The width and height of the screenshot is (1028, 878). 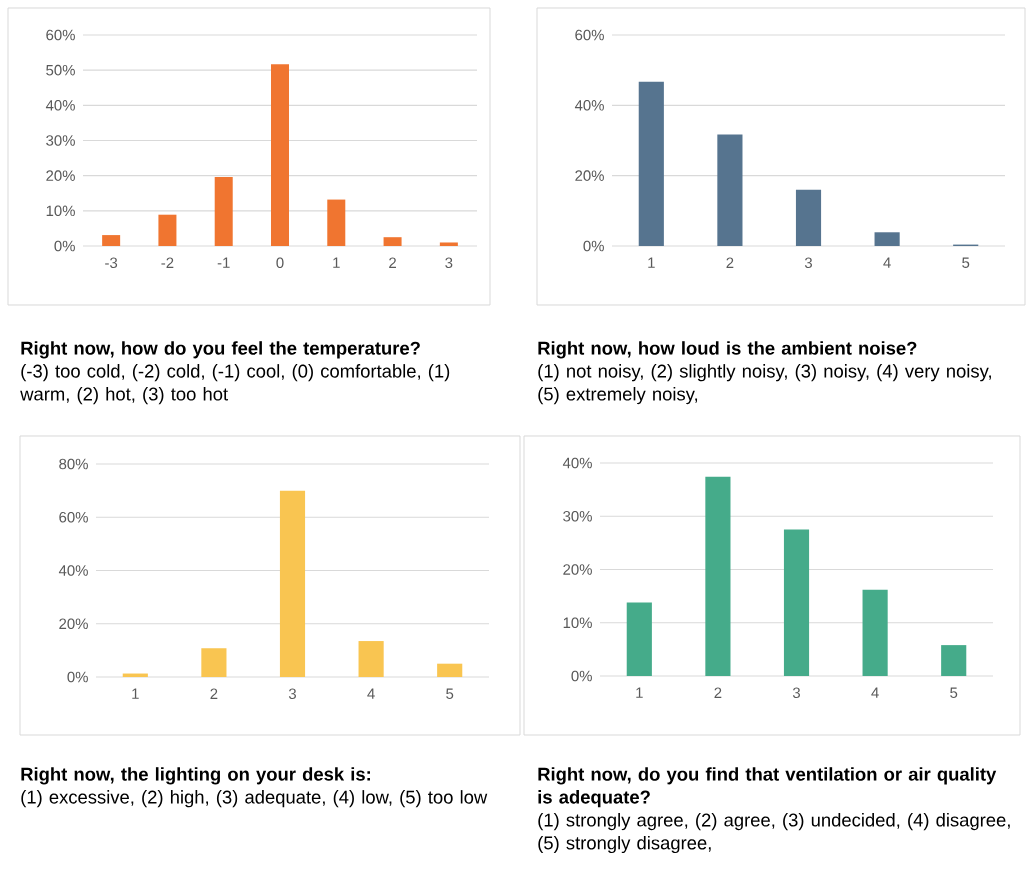 What do you see at coordinates (167, 262) in the screenshot?
I see `x-tick-label: -2` at bounding box center [167, 262].